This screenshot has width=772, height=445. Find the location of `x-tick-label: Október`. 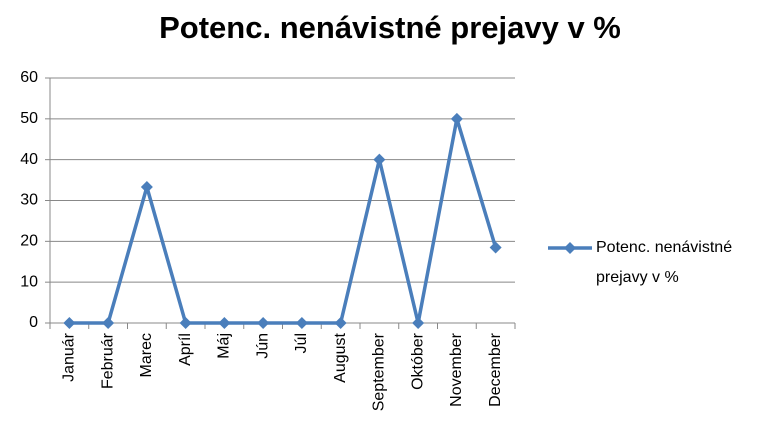

x-tick-label: Október is located at coordinates (417, 361).